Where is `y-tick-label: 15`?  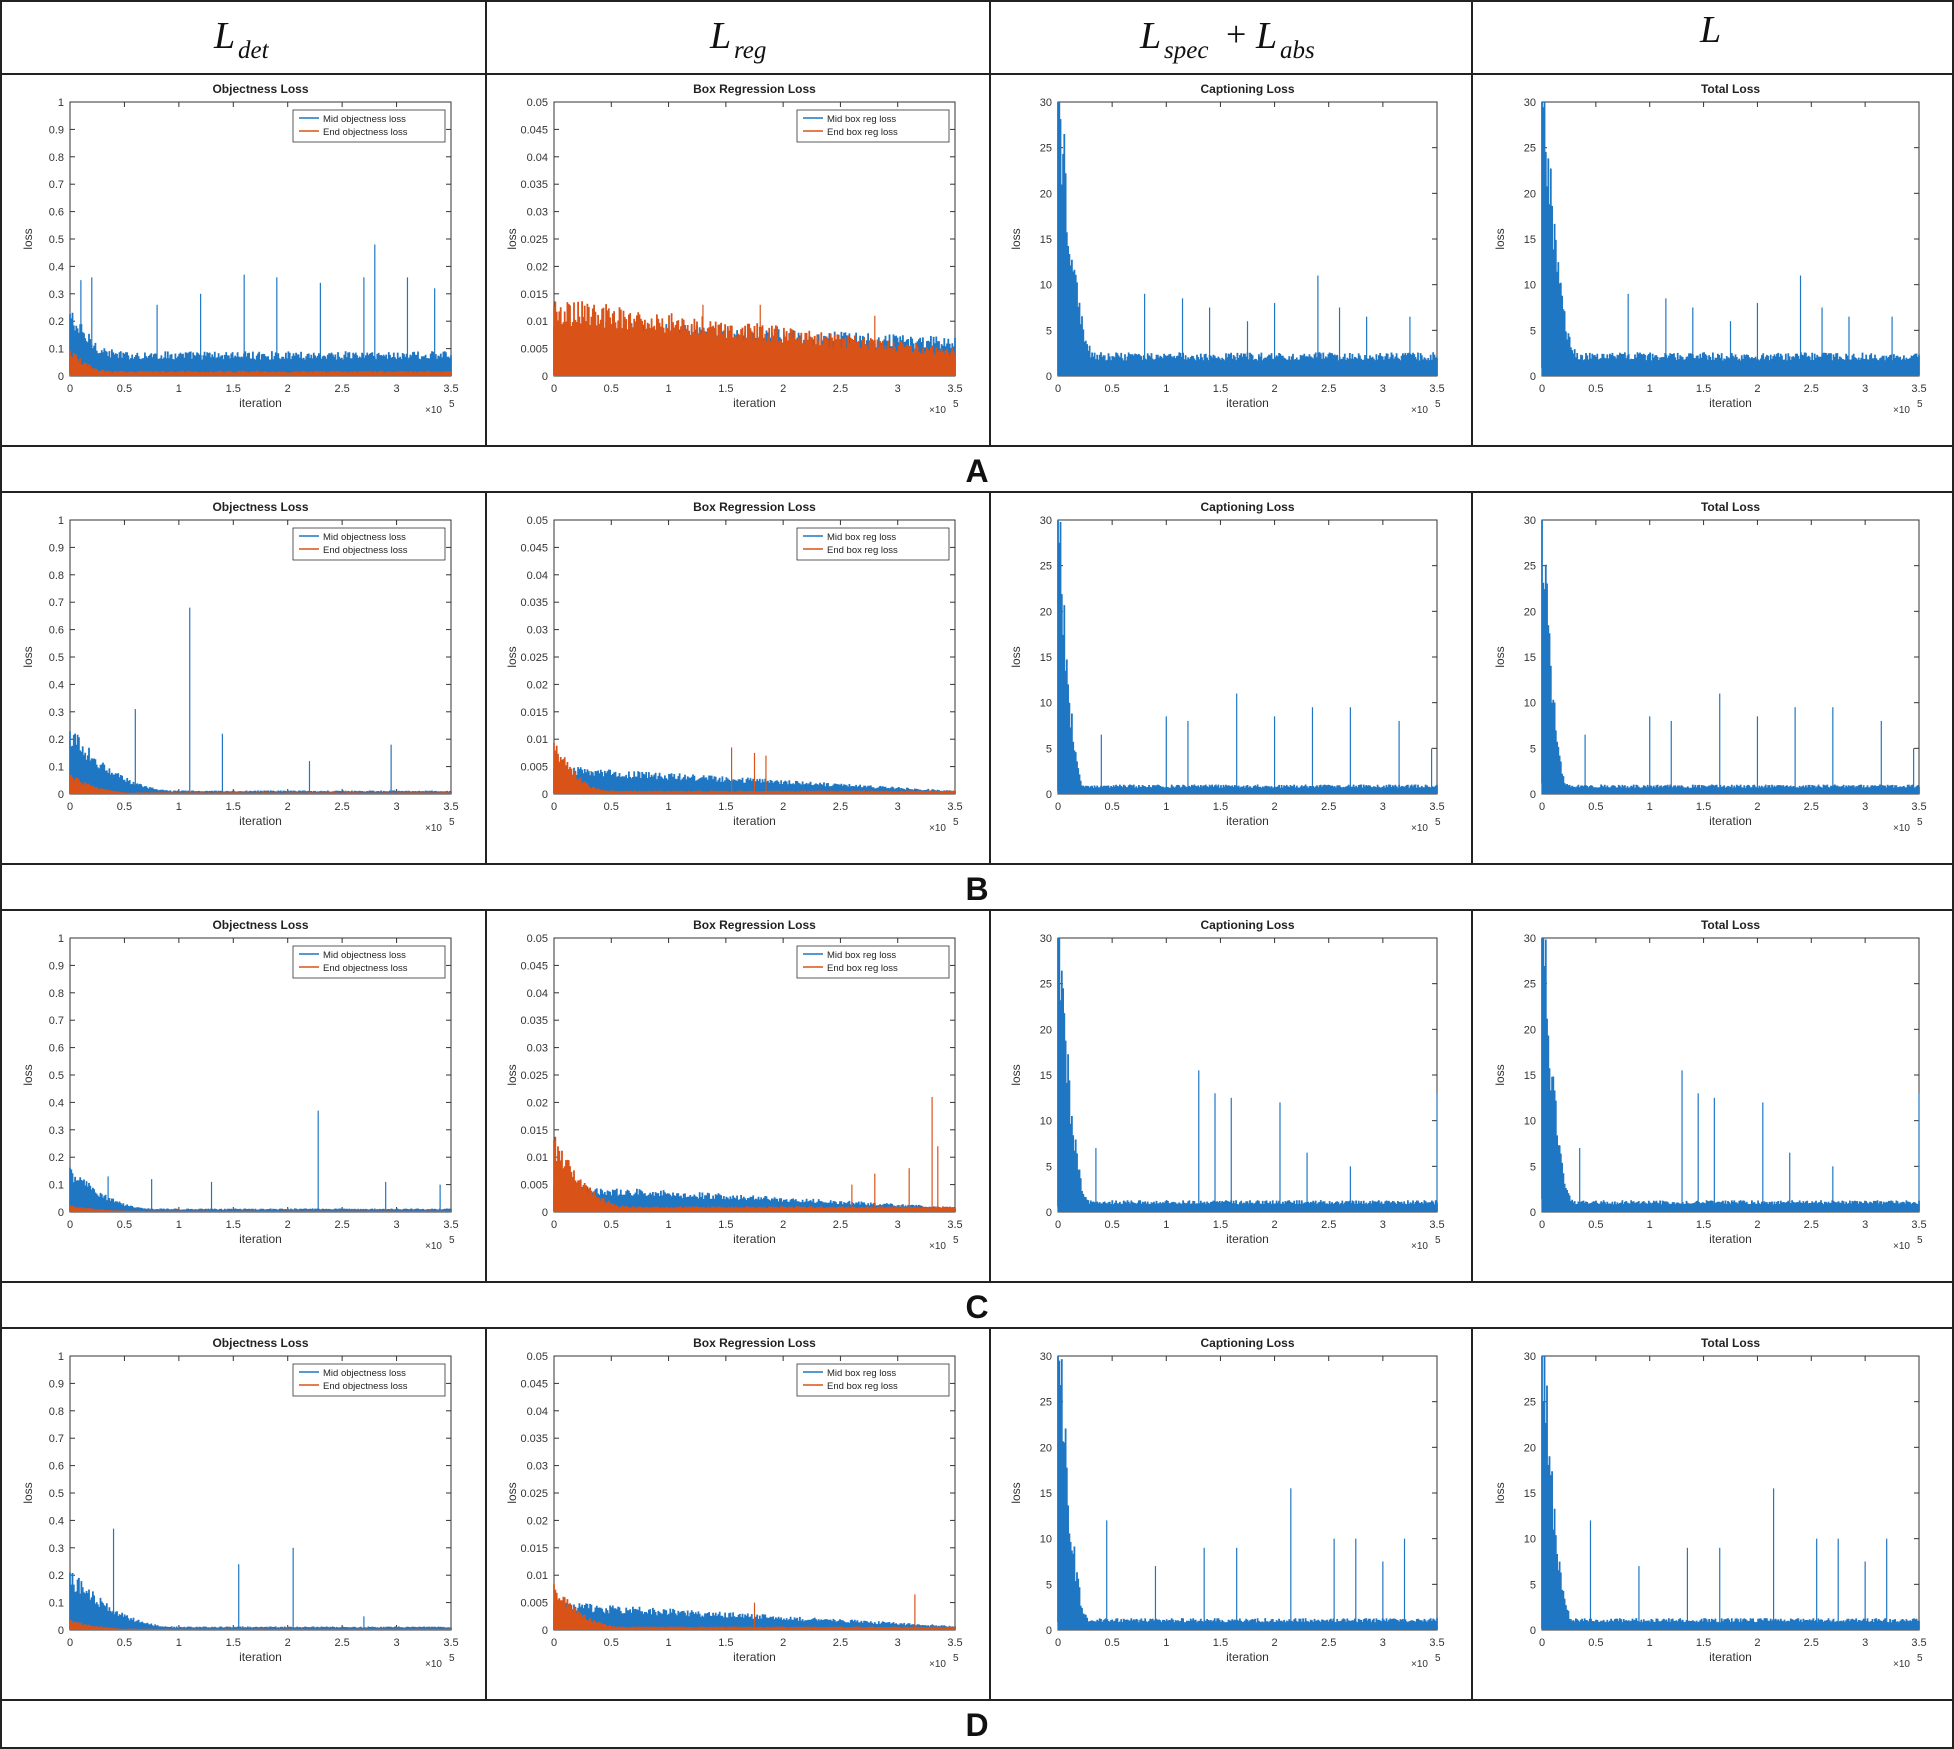
y-tick-label: 15 is located at coordinates (1530, 1494).